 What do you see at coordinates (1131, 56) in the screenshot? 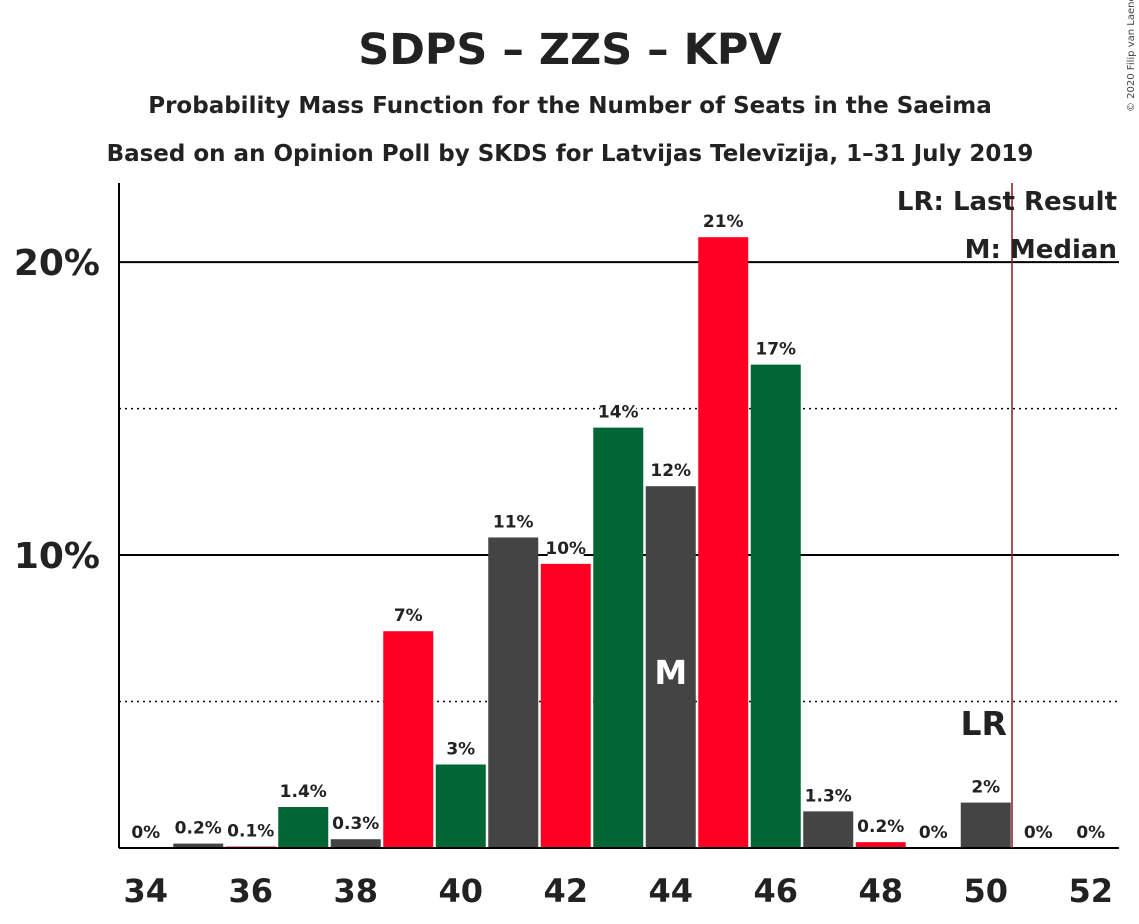
I see `copyright-text: © 2020 Filip van Laenen` at bounding box center [1131, 56].